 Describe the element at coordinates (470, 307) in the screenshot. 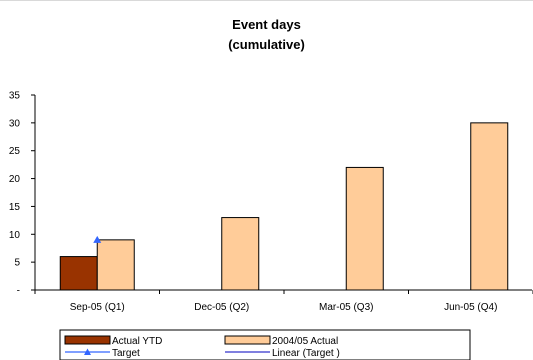

I see `x-tick-label: Jun-05 (Q4)` at that location.